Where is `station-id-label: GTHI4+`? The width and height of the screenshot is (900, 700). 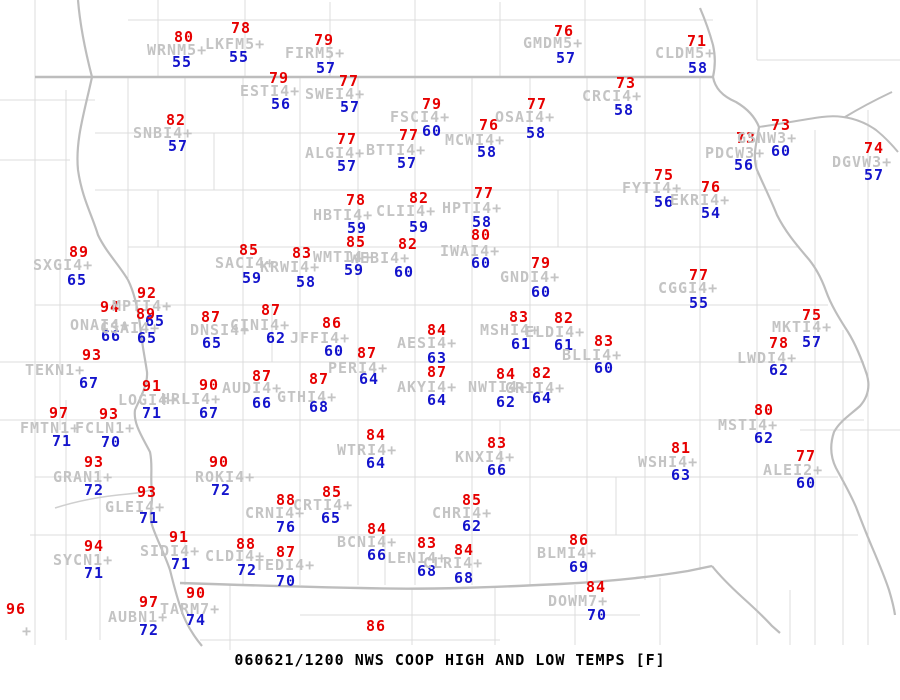 station-id-label: GTHI4+ is located at coordinates (307, 397).